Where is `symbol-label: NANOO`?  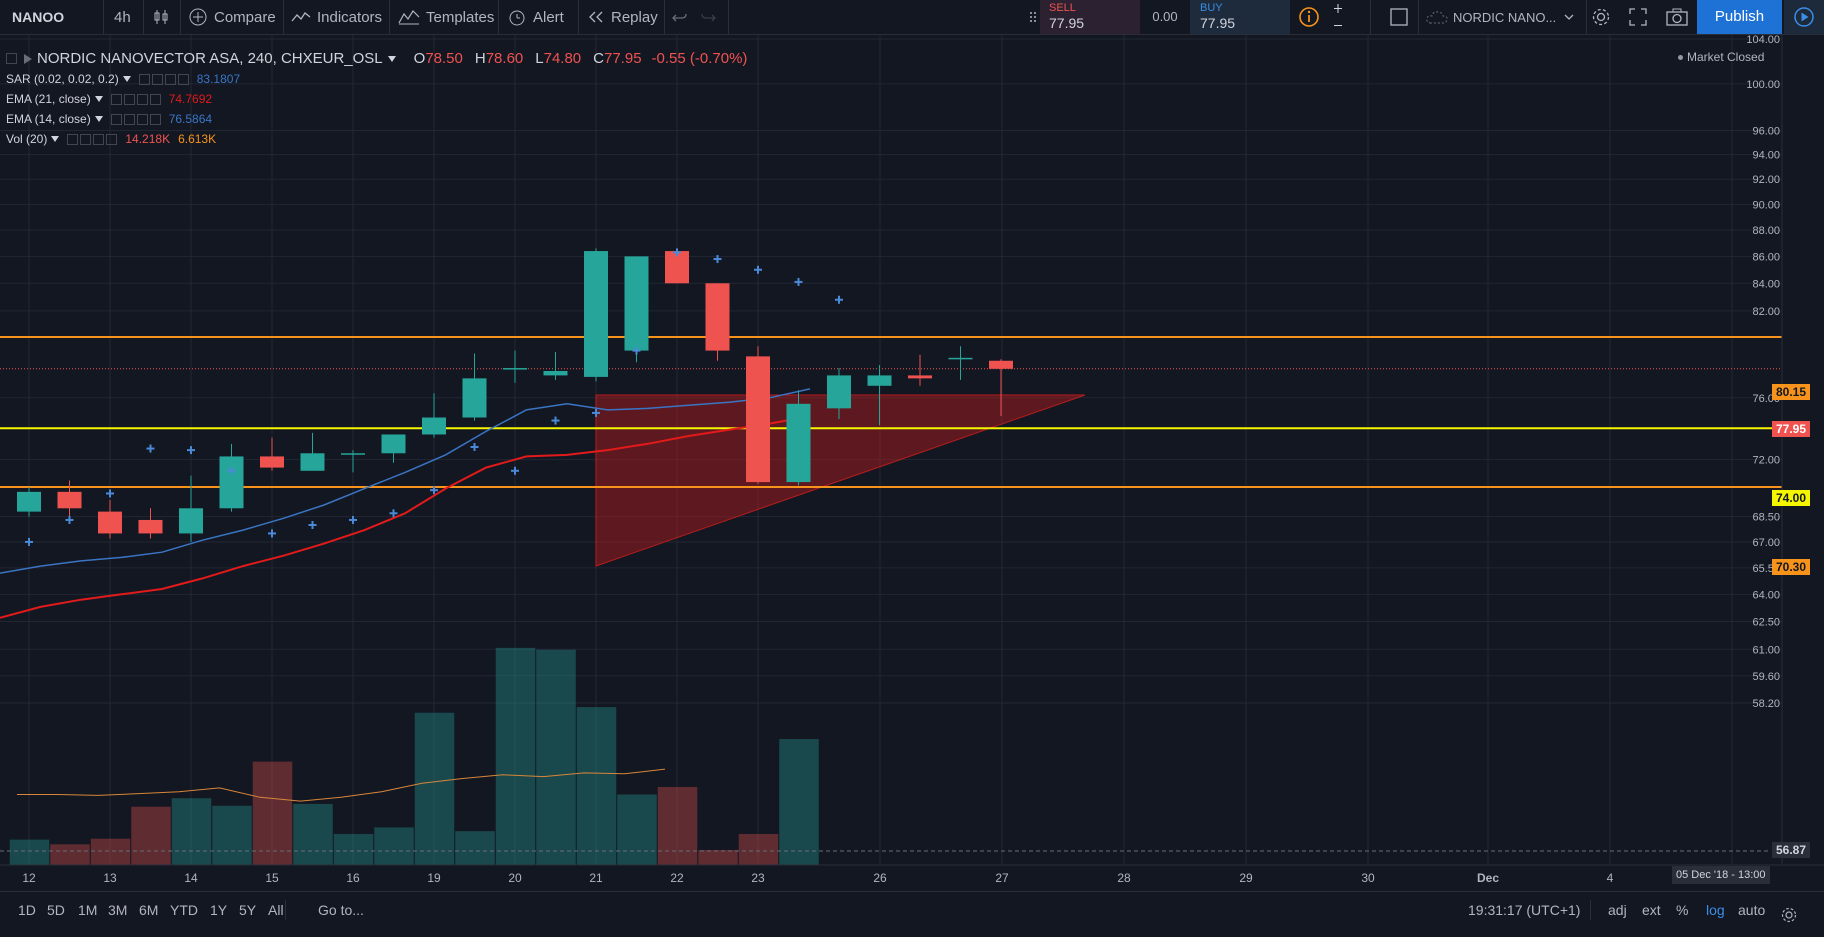
symbol-label: NANOO is located at coordinates (38, 17).